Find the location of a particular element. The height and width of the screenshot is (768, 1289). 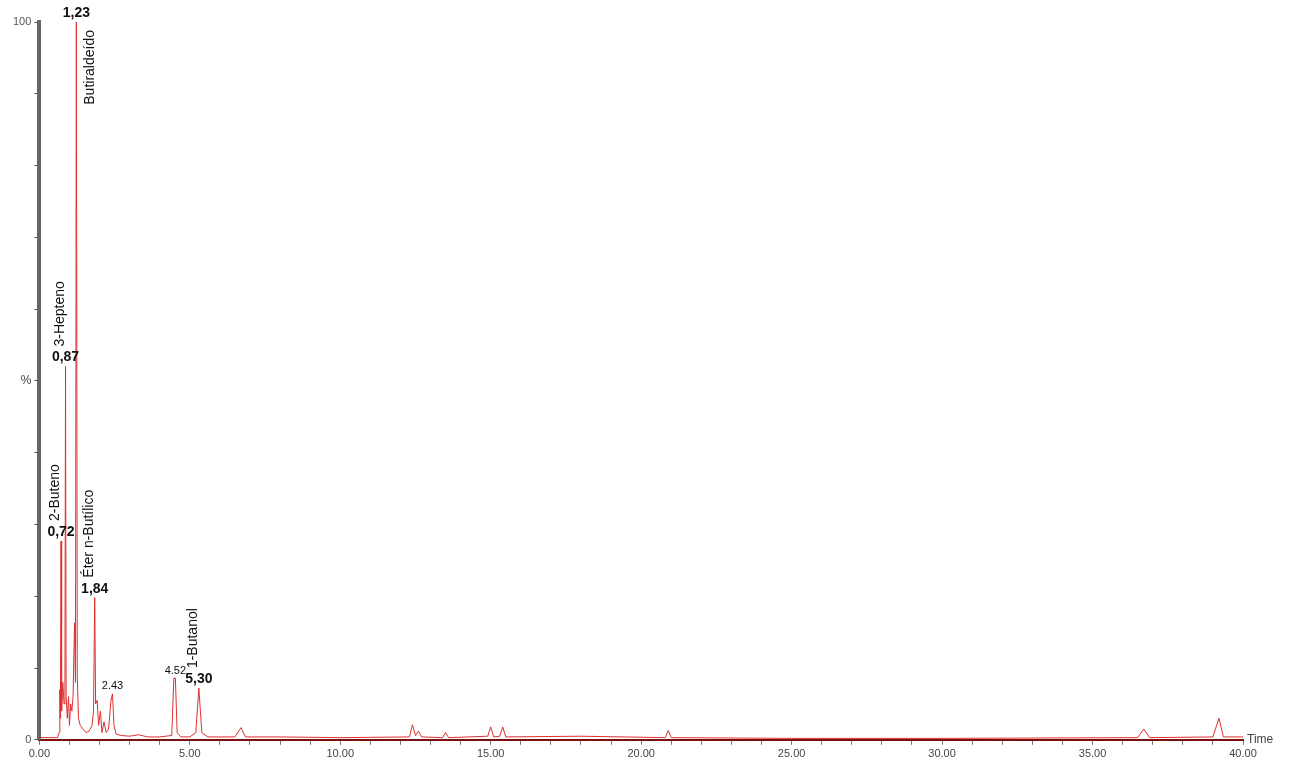

x-tick-label: 25.00 is located at coordinates (791, 753).